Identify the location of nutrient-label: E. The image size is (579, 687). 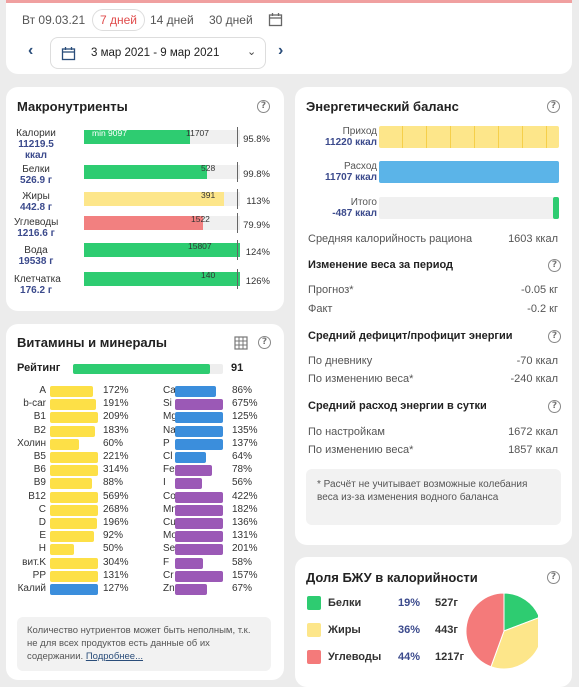
(42, 536).